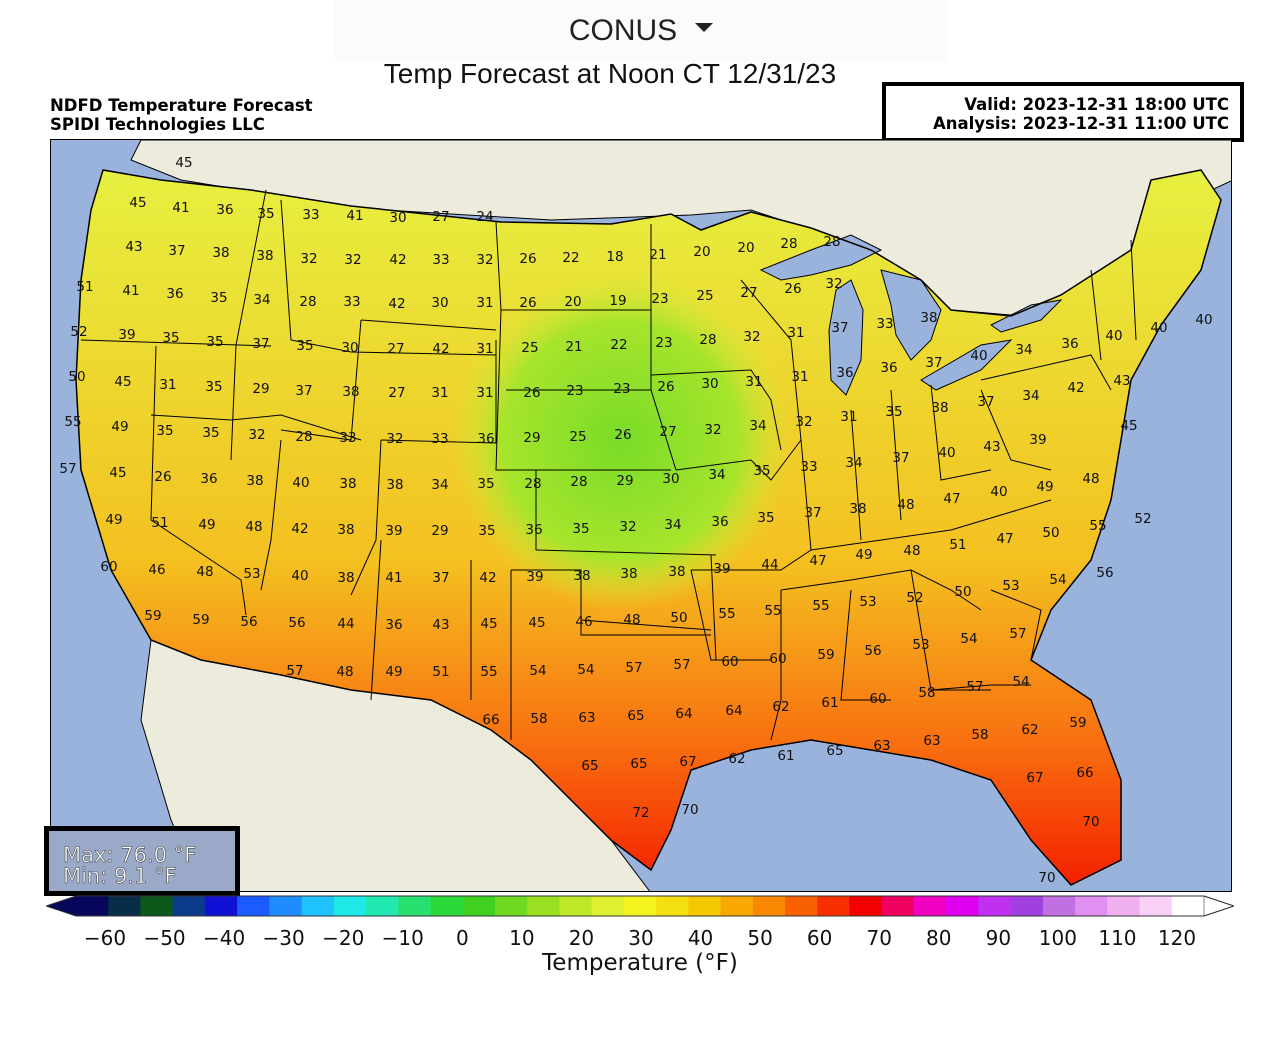  I want to click on colorbar-tick-label: 90, so click(998, 938).